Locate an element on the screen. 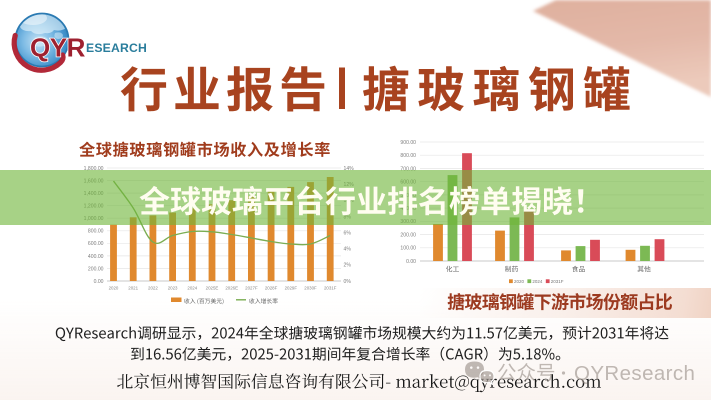 The width and height of the screenshot is (711, 400). svg-text: 600.00 is located at coordinates (96, 244).